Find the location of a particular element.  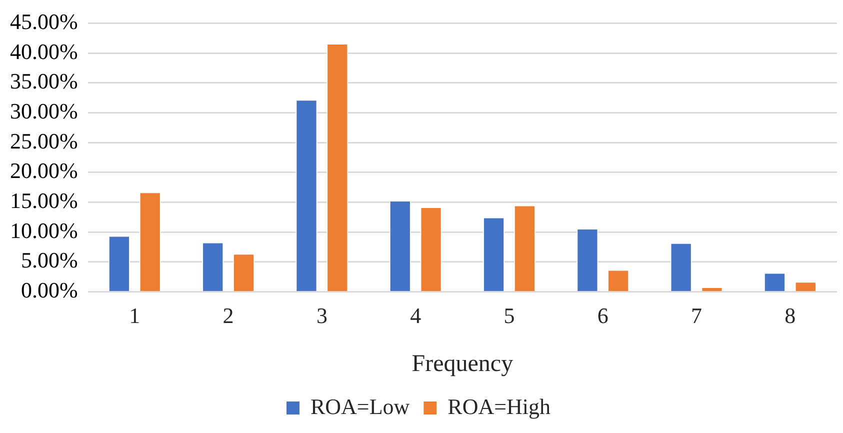

x-tick-label: 3 is located at coordinates (322, 315).